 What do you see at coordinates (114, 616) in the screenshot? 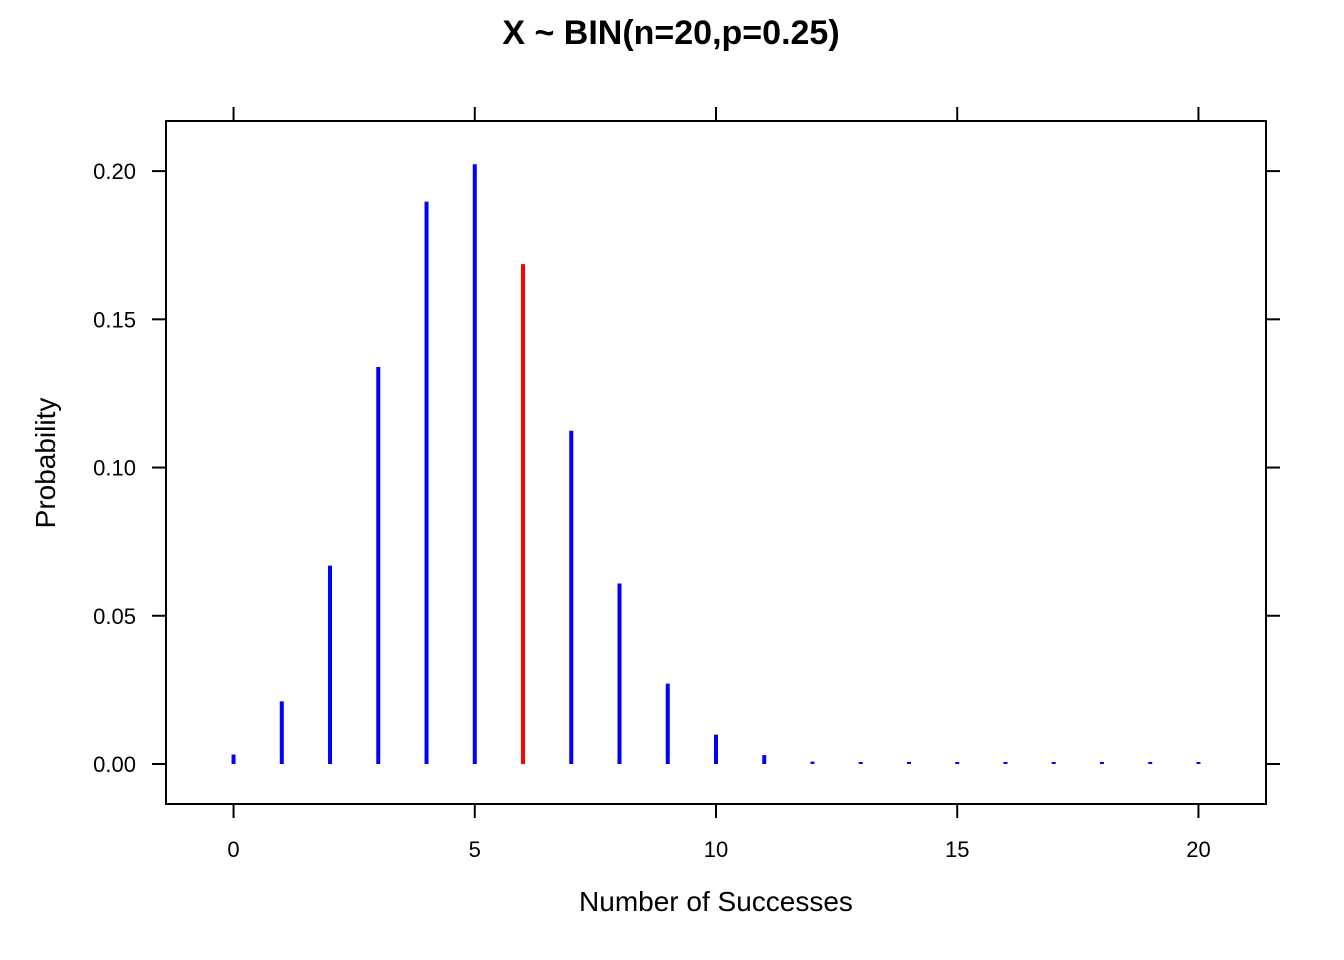
I see `y-tick-label-1: 0.05` at bounding box center [114, 616].